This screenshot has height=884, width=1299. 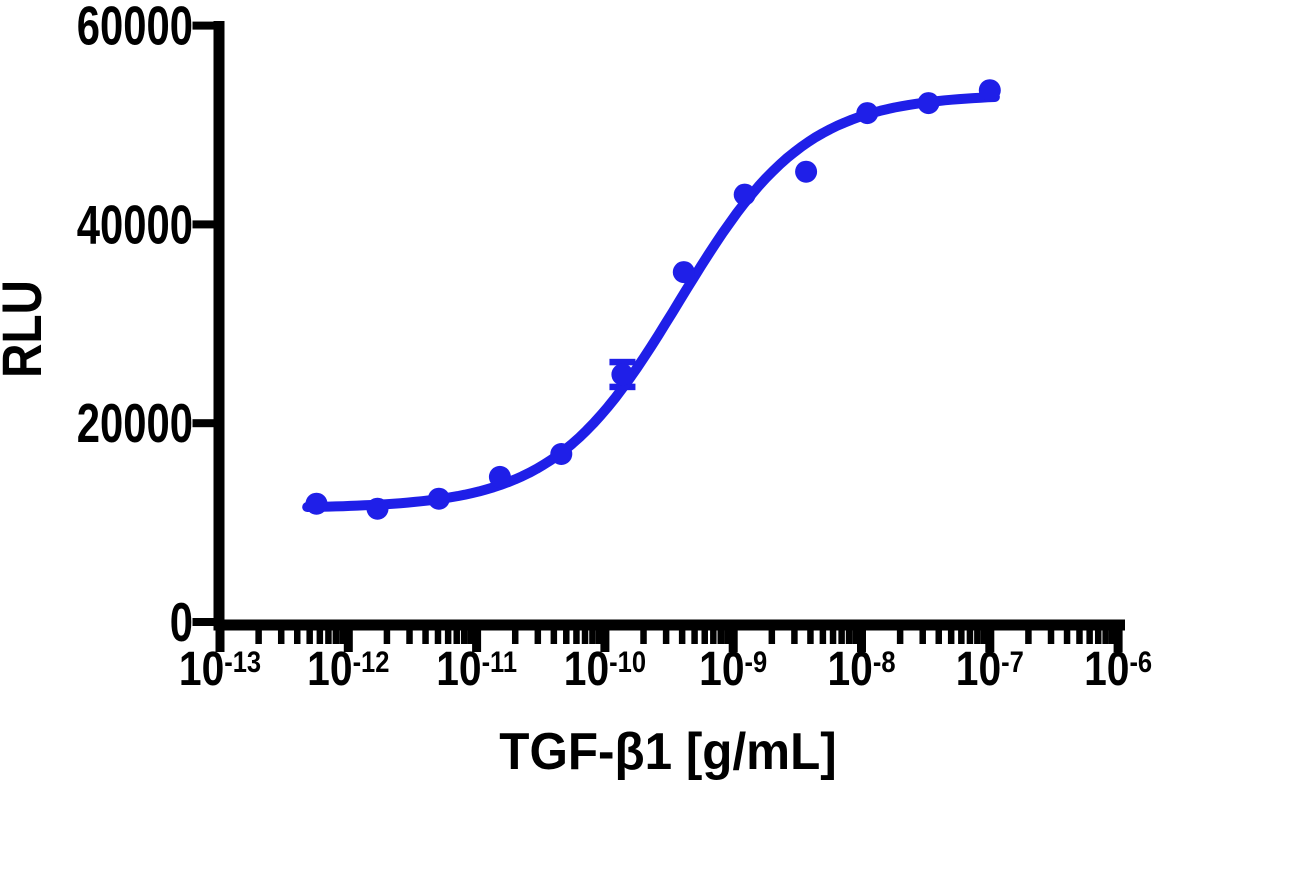 I want to click on x-axis-tick-label: 10⁻¹¹, so click(x=476, y=669).